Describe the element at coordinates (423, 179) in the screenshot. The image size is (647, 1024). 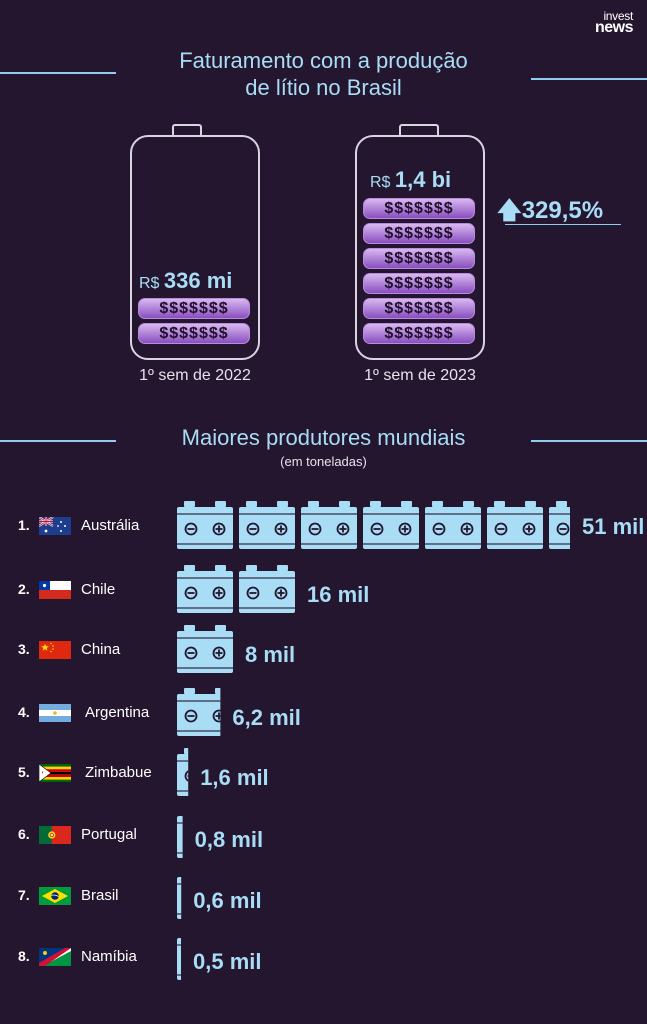
I see `battery-2023-value: 1,4 bi` at that location.